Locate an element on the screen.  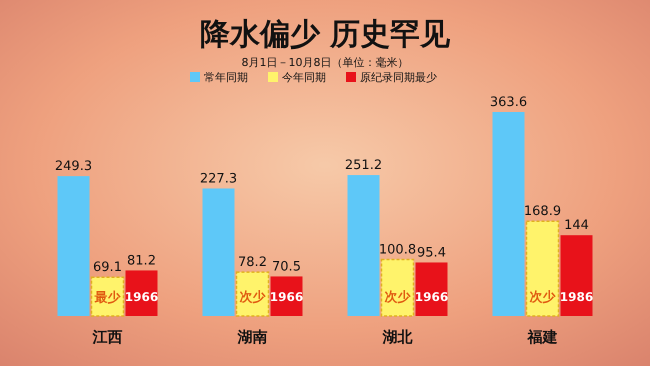
x-tick-label: 福建 is located at coordinates (542, 337).